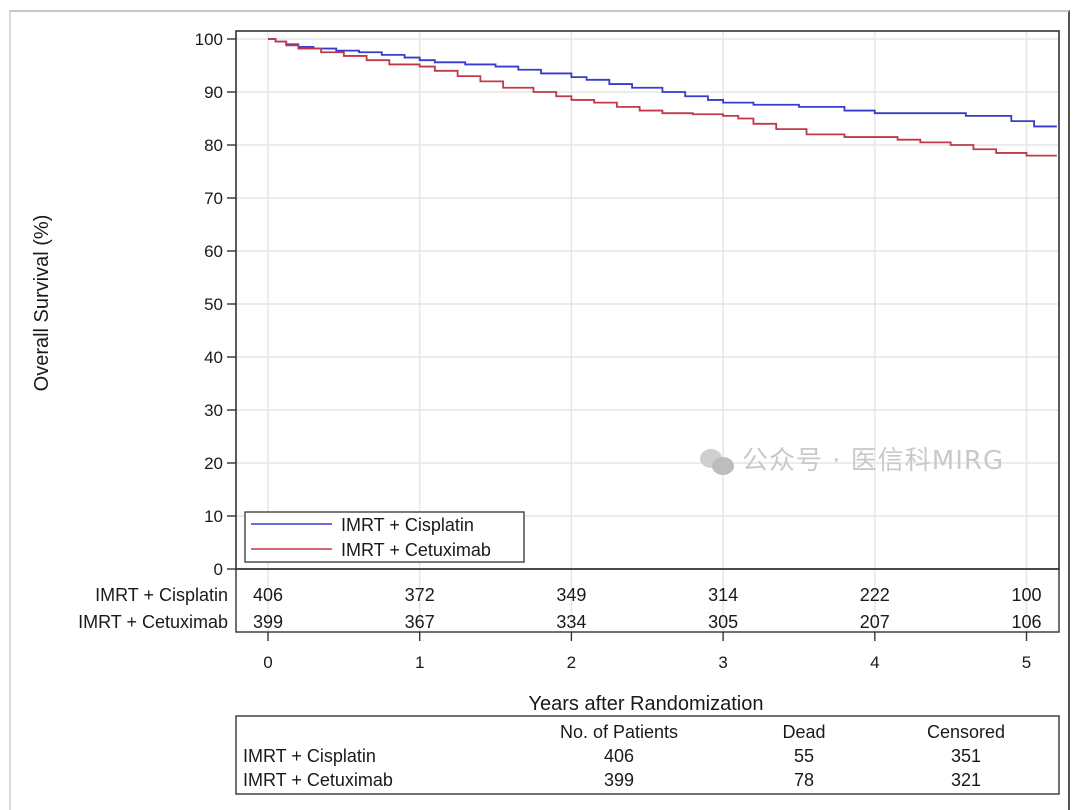 The width and height of the screenshot is (1080, 810). I want to click on y-tick-label: 90, so click(213, 92).